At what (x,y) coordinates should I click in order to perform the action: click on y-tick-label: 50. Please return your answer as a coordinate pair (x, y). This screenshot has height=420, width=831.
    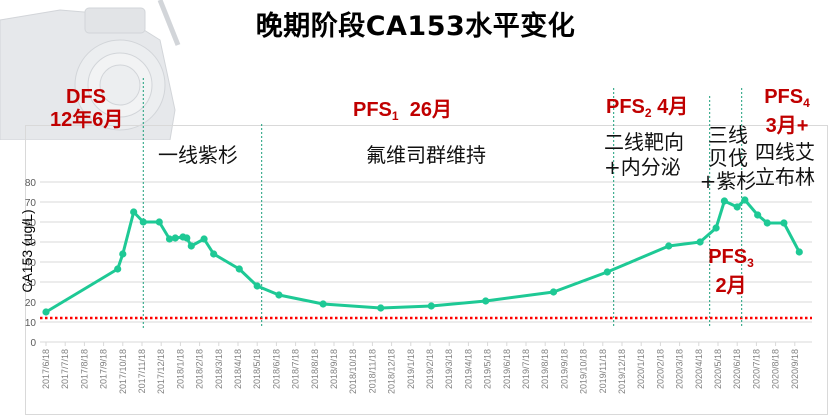
    Looking at the image, I should click on (31, 243).